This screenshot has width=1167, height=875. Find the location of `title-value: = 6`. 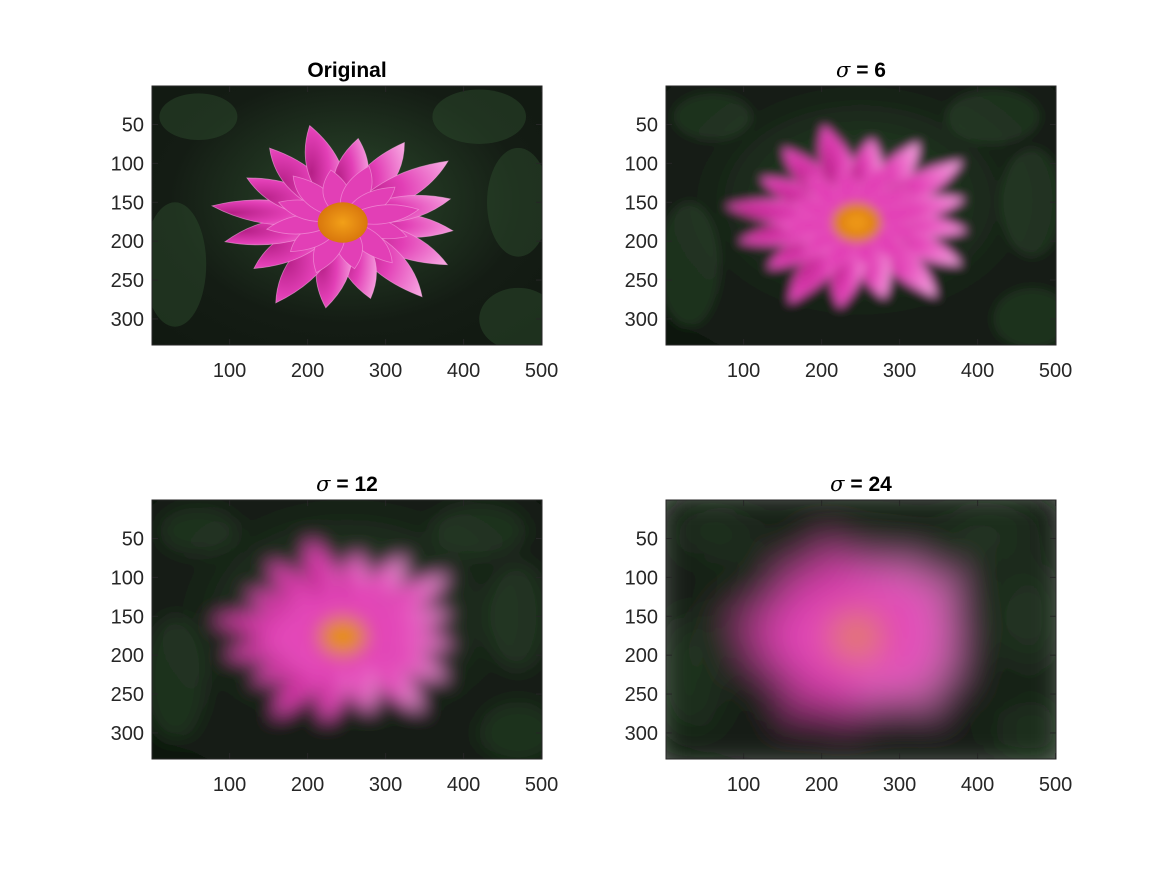

title-value: = 6 is located at coordinates (868, 70).